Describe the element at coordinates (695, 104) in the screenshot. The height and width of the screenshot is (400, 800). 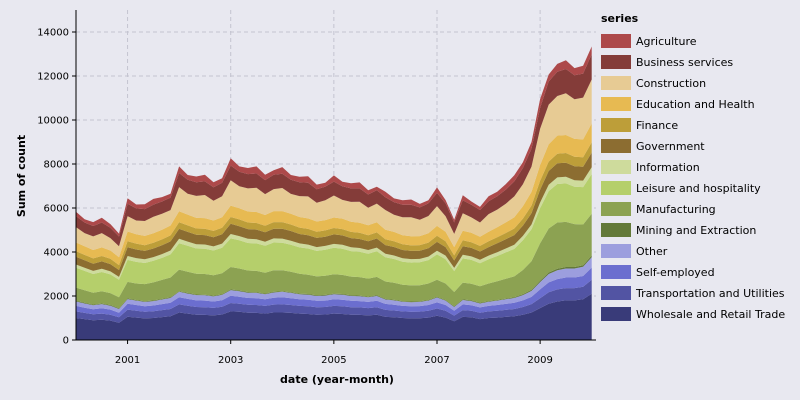
I see `legend-label-education-and-health: Education and Health` at that location.